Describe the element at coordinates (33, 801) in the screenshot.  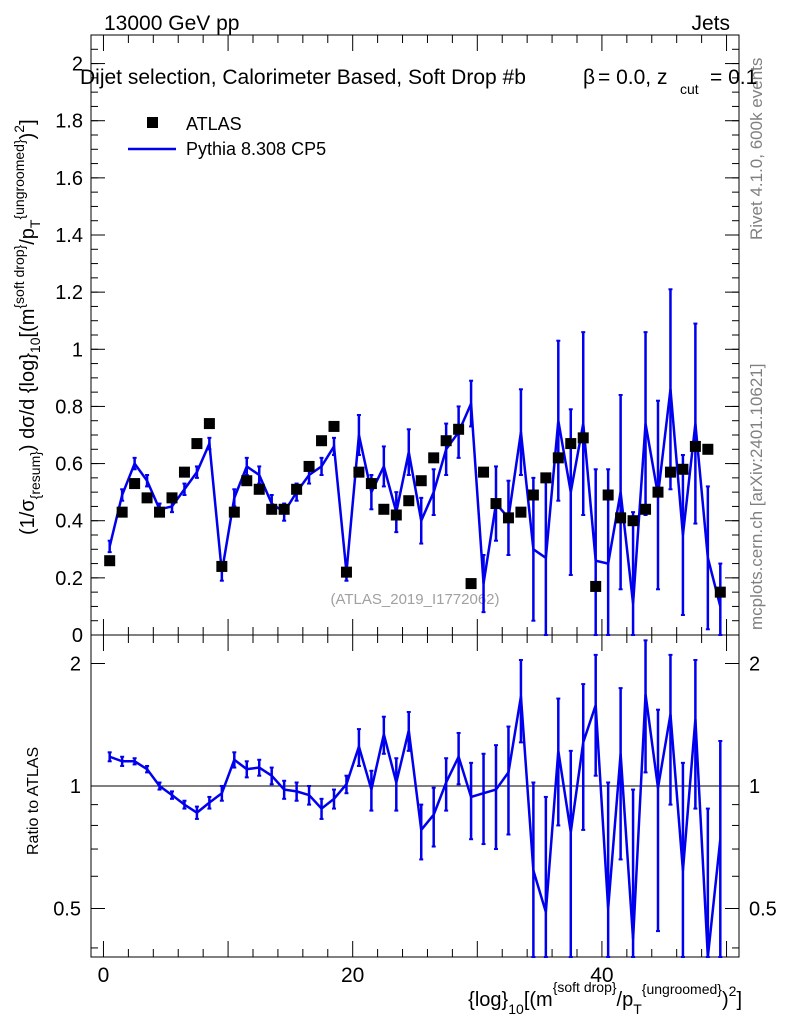
I see `ratio-ylabel: Ratio to ATLAS` at that location.